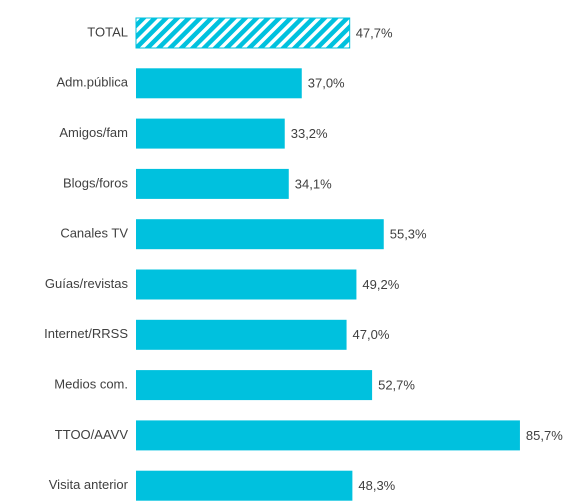 The image size is (578, 504). Describe the element at coordinates (371, 334) in the screenshot. I see `value-label: 47,0%` at that location.